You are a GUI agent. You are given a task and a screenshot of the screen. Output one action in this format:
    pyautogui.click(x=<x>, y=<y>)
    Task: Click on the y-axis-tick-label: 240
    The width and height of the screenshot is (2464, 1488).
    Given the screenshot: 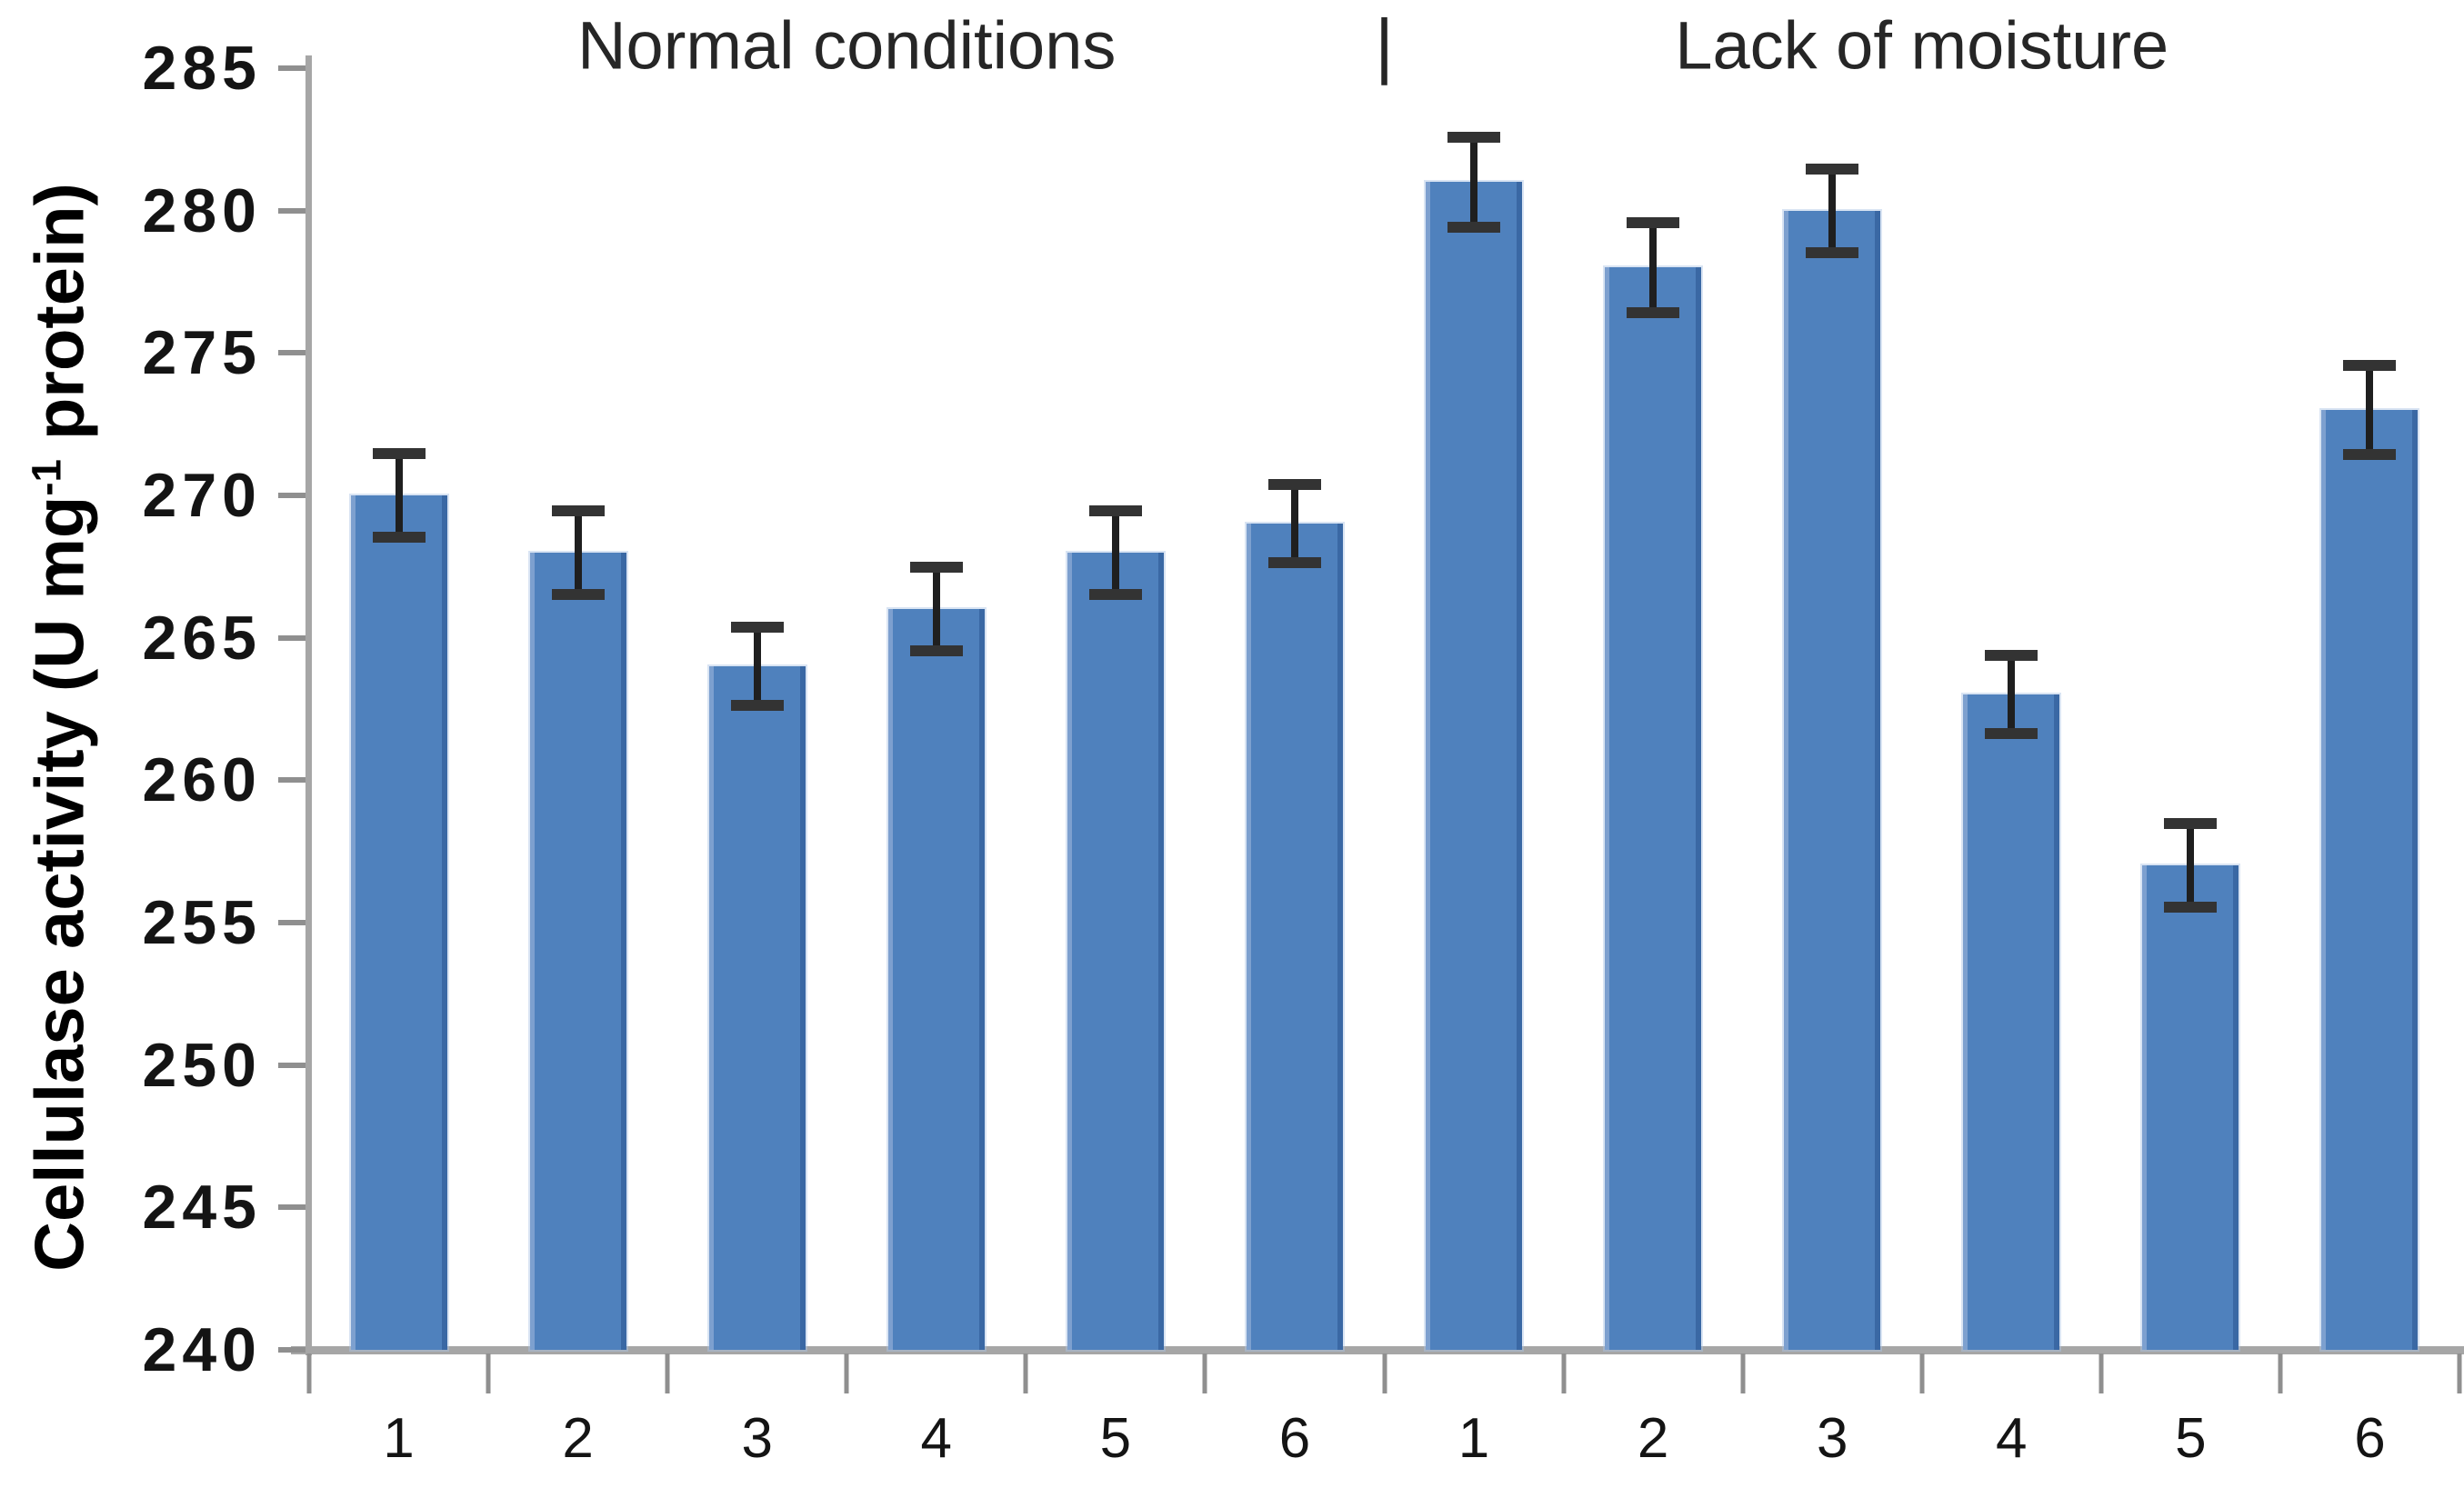 What is the action you would take?
    pyautogui.click(x=202, y=1349)
    